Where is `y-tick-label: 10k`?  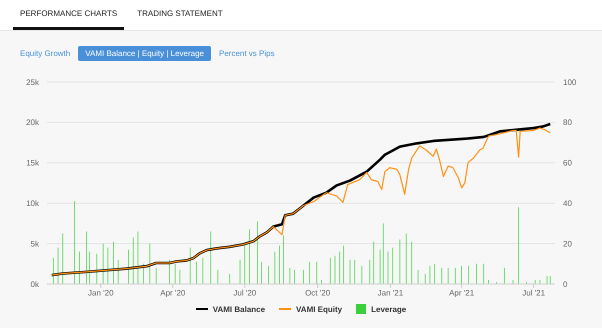 y-tick-label: 10k is located at coordinates (33, 203).